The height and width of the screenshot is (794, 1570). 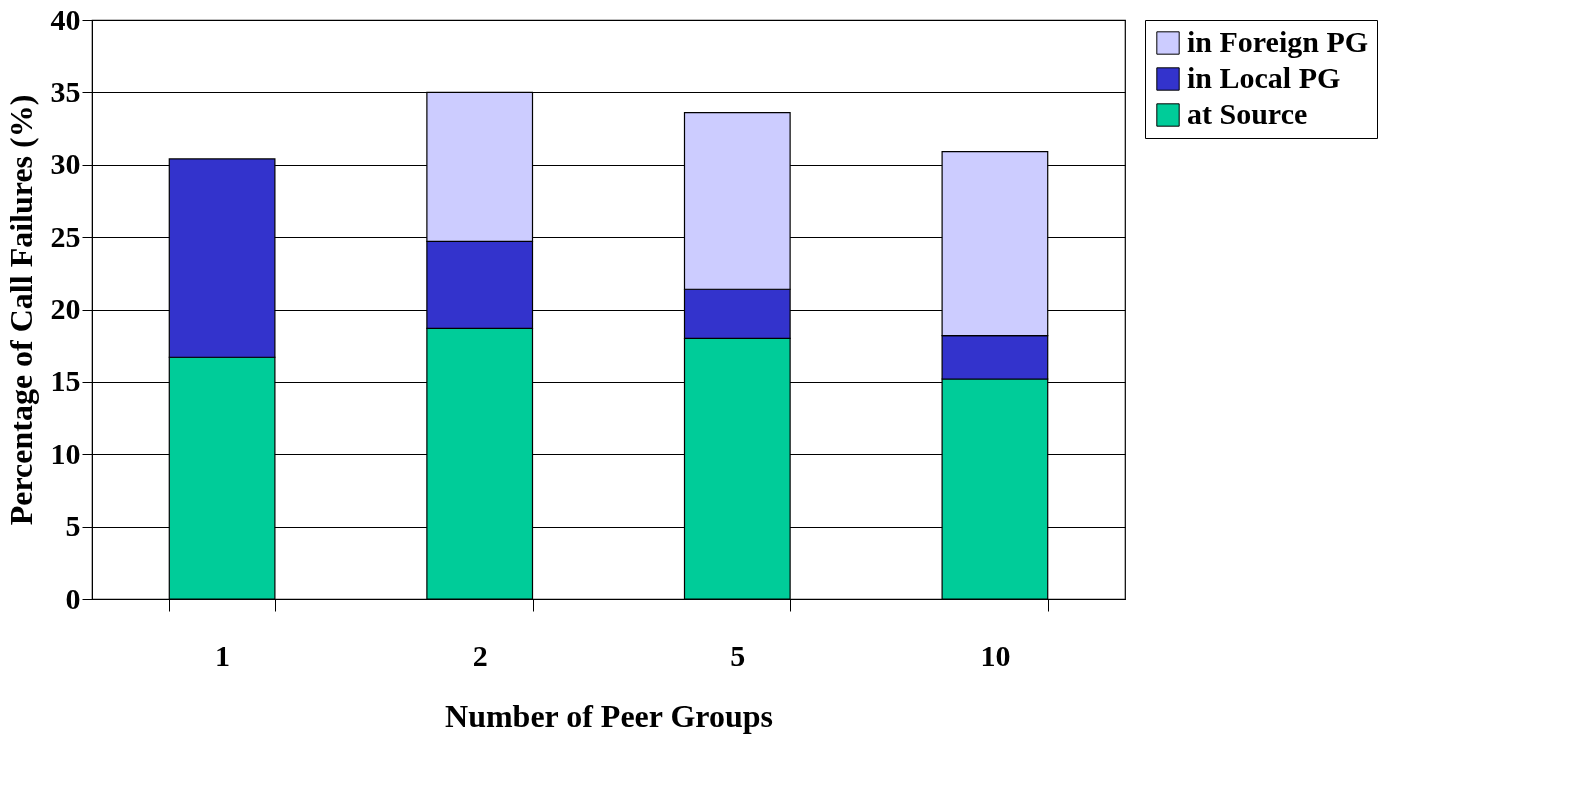 What do you see at coordinates (480, 655) in the screenshot?
I see `x-tick-label: 2` at bounding box center [480, 655].